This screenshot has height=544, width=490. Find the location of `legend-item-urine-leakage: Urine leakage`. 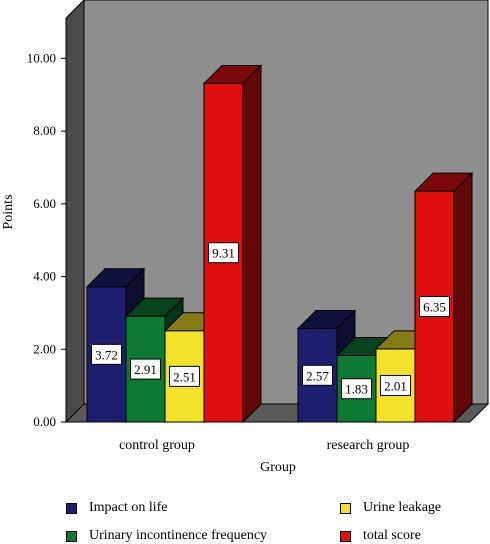

legend-item-urine-leakage: Urine leakage is located at coordinates (390, 508).